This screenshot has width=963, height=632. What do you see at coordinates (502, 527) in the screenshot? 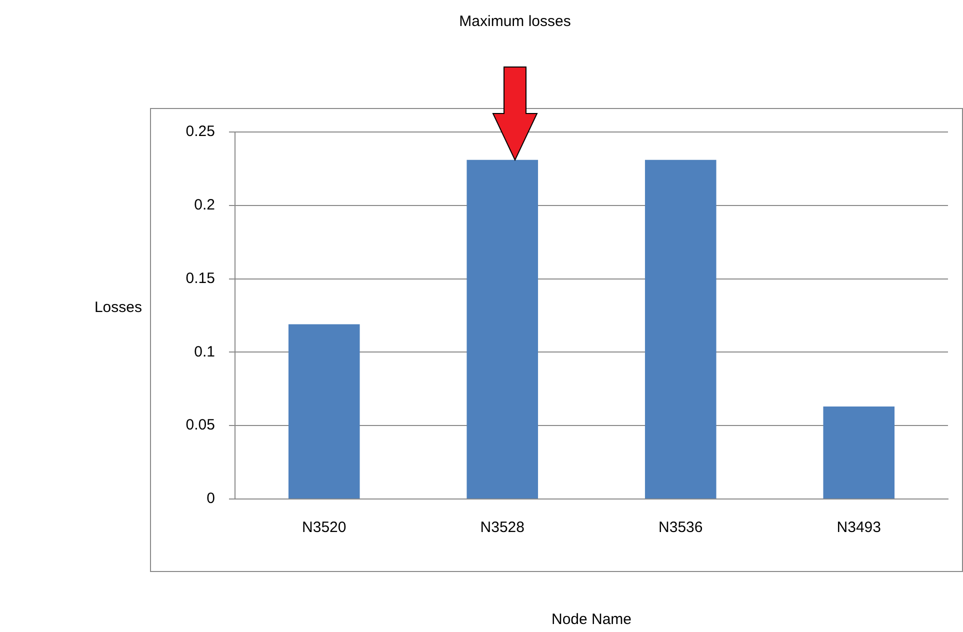
I see `x-tick-label: N3528` at bounding box center [502, 527].